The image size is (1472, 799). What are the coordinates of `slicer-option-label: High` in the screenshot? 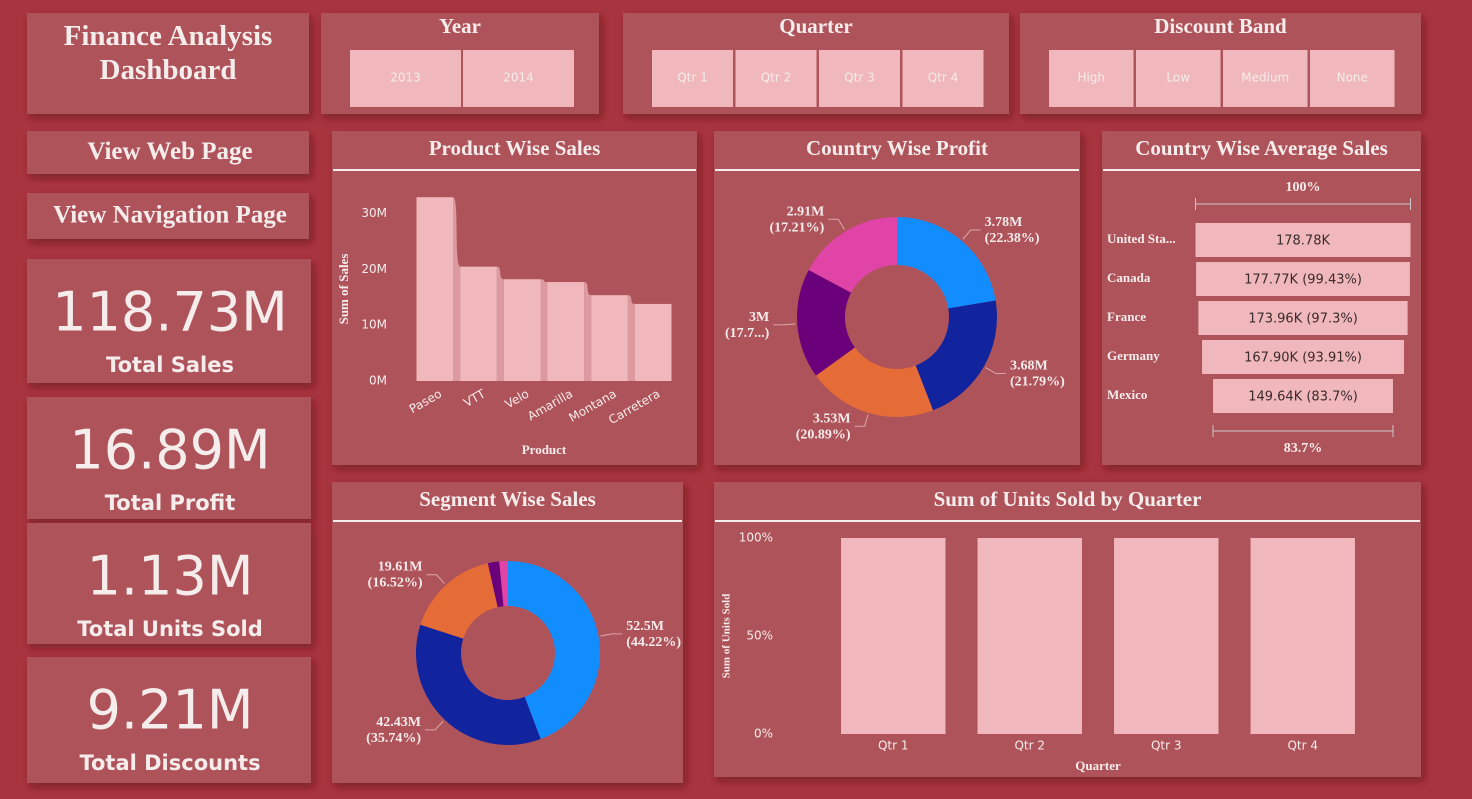 It's located at (1091, 78).